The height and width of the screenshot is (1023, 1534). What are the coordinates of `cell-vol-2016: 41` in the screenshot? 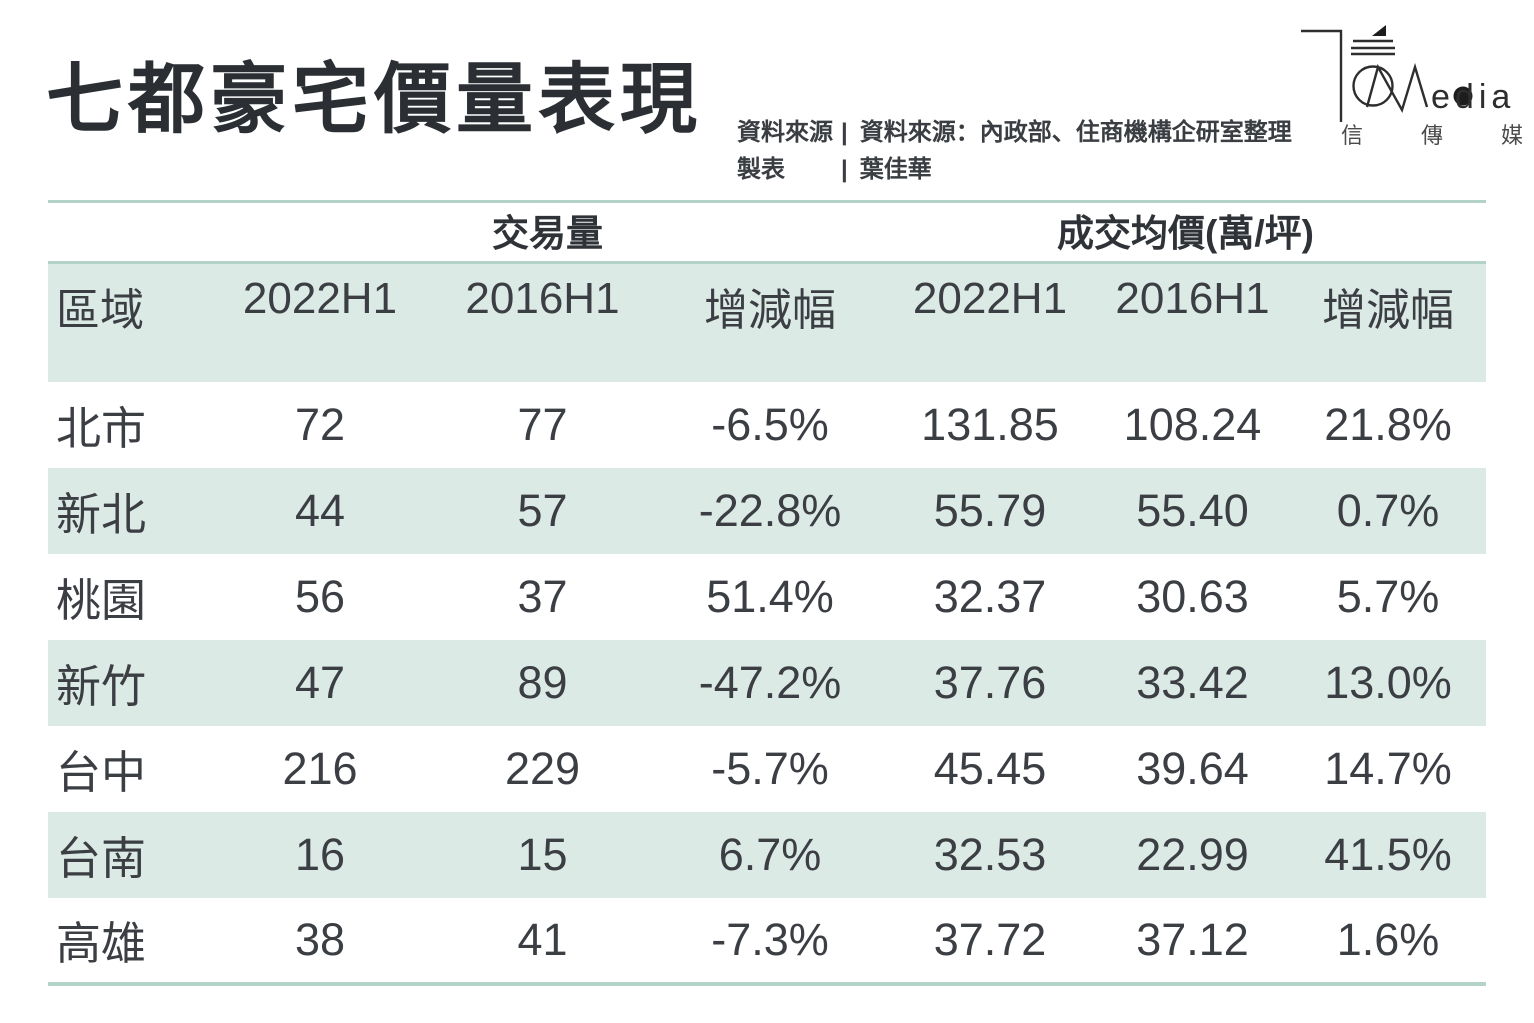 It's located at (542, 939).